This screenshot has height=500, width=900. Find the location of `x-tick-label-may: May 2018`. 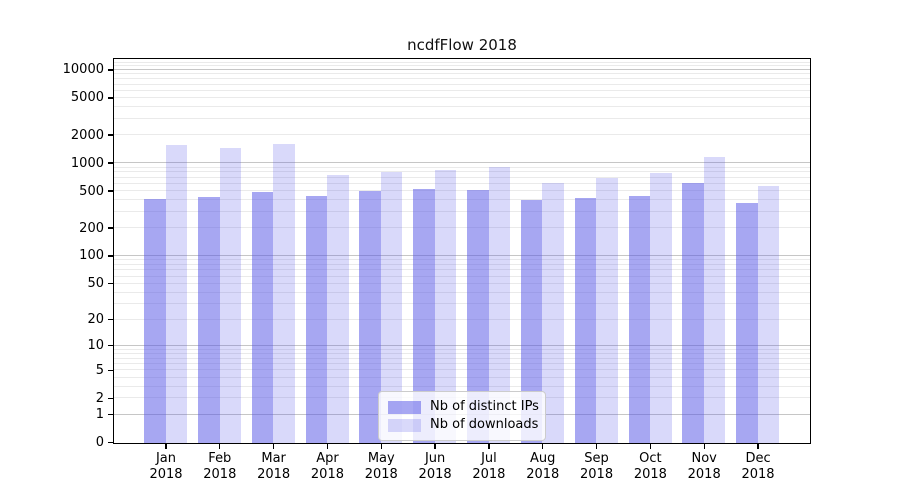

x-tick-label-may: May 2018 is located at coordinates (381, 466).